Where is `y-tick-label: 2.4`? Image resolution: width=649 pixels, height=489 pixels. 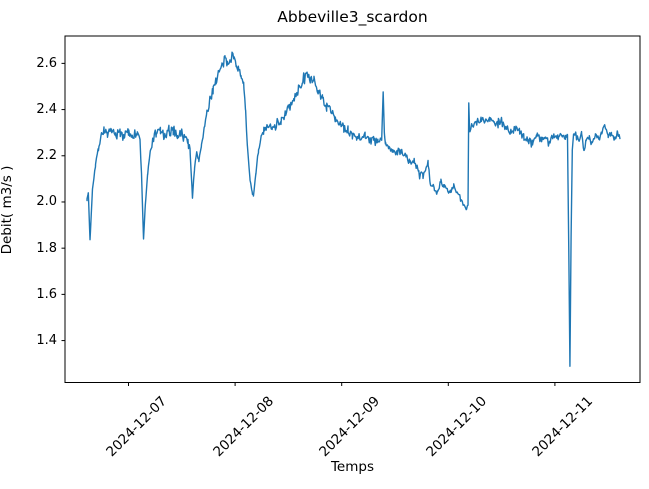 y-tick-label: 2.4 is located at coordinates (46, 110).